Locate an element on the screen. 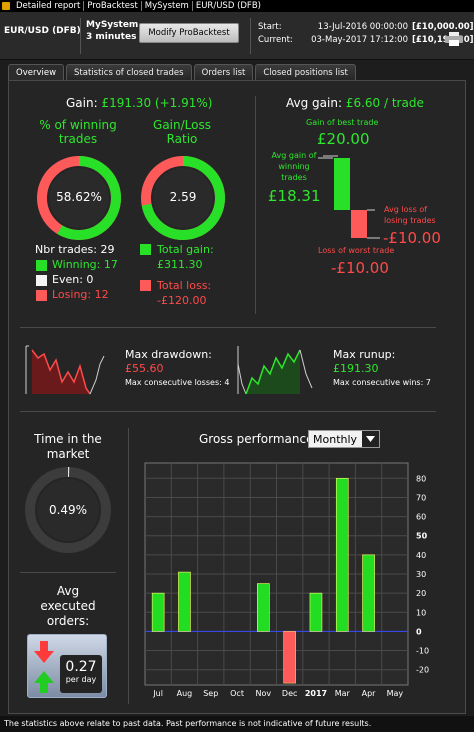  drawdown-sparkline is located at coordinates (65, 370).